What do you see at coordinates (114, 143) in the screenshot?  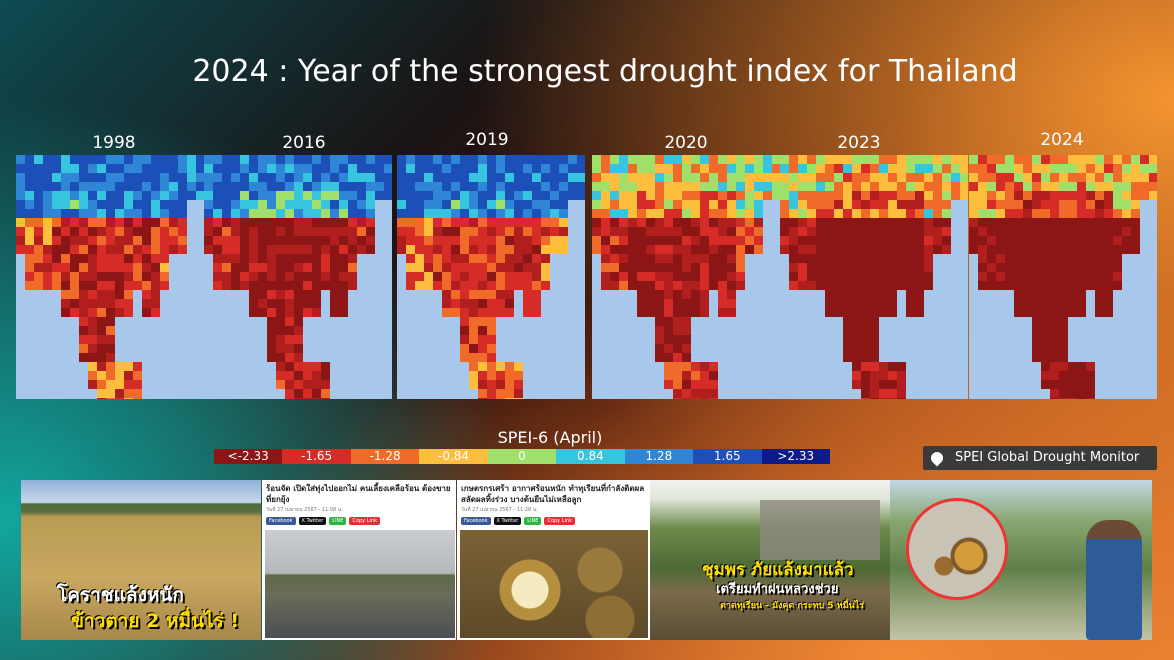 I see `year-label-1998: 1998` at bounding box center [114, 143].